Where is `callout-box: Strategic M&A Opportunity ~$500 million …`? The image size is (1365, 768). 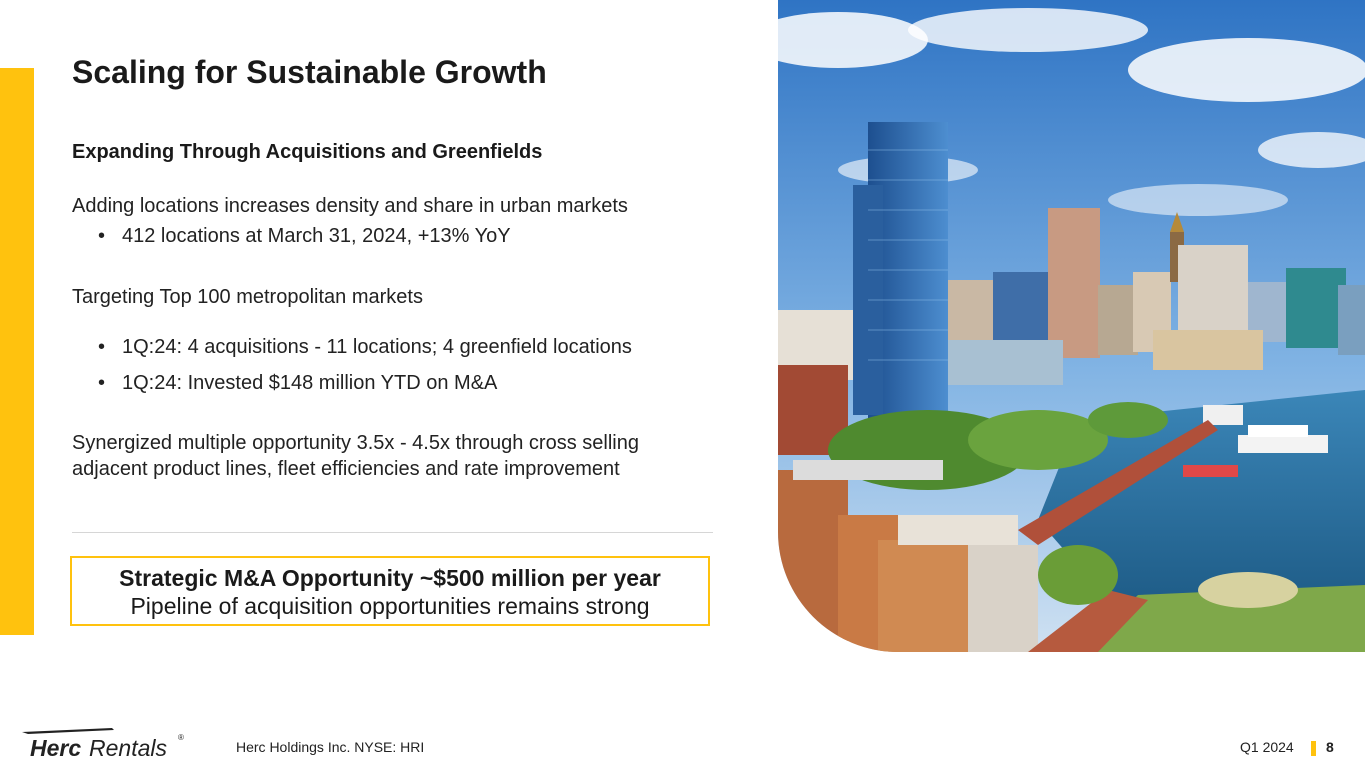
callout-box: Strategic M&A Opportunity ~$500 million … is located at coordinates (390, 591).